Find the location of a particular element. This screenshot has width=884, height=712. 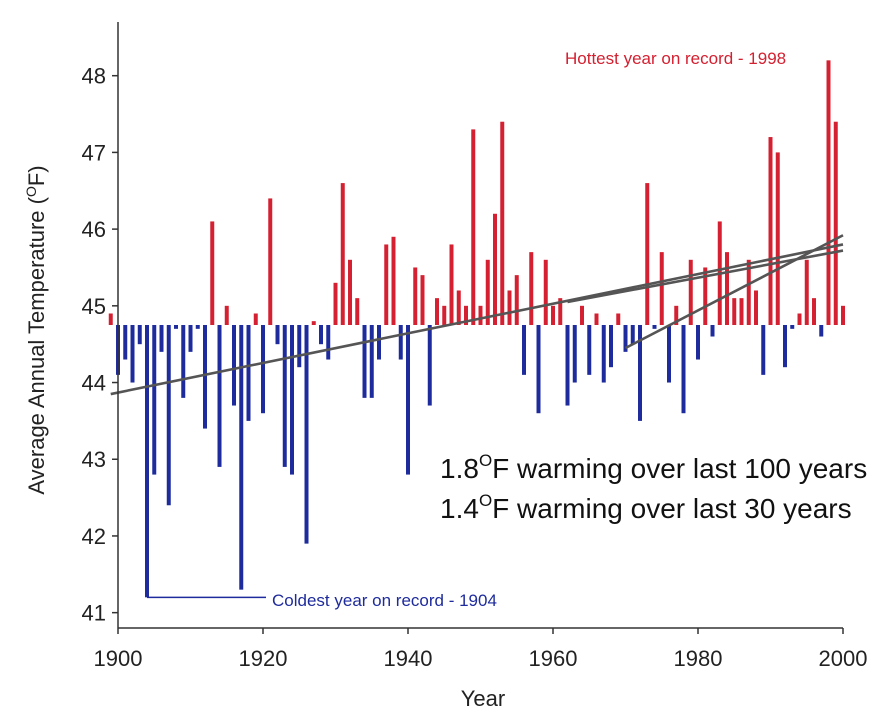

bar-1907 is located at coordinates (168, 415).